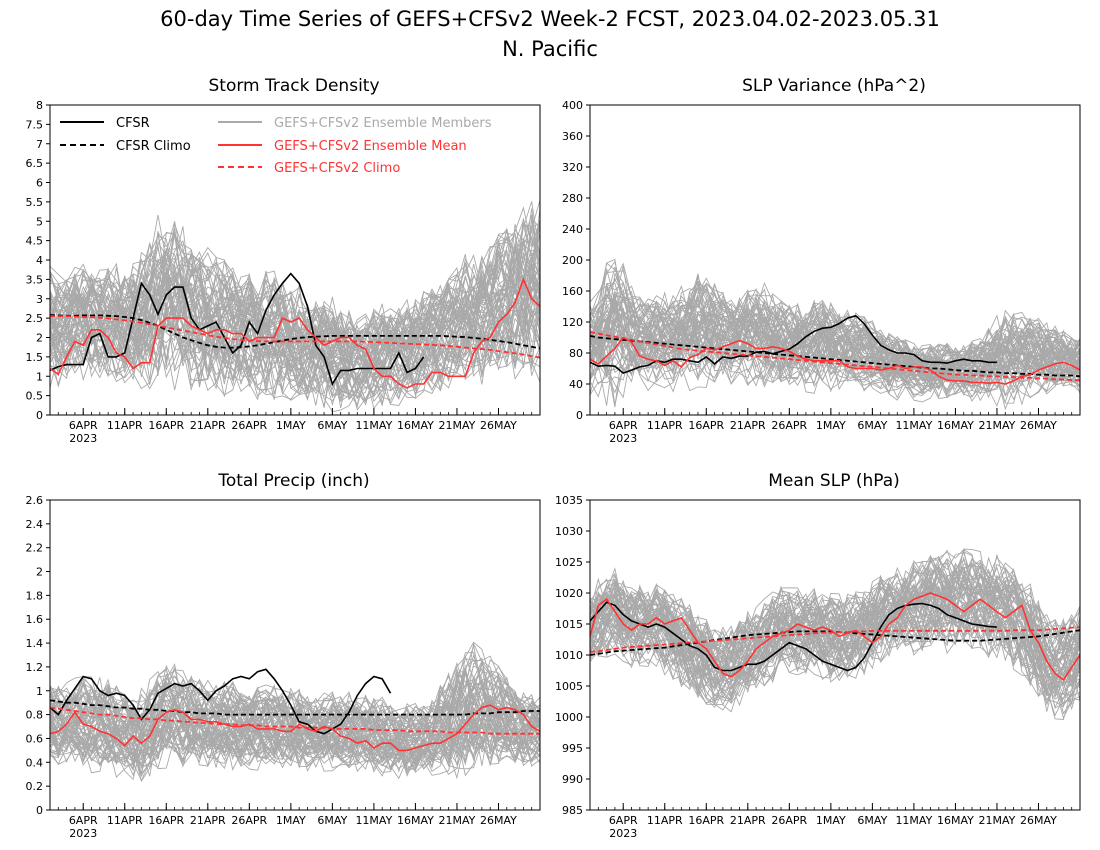 Image resolution: width=1100 pixels, height=850 pixels. Describe the element at coordinates (569, 562) in the screenshot. I see `y-tick-label: 1025` at that location.